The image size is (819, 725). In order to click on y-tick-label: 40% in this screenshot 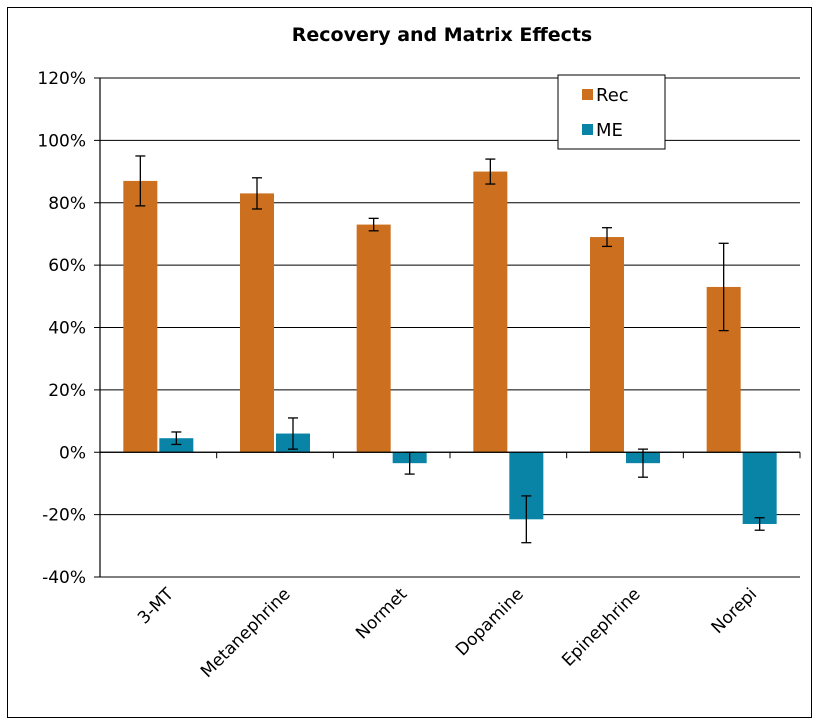, I will do `click(67, 329)`.